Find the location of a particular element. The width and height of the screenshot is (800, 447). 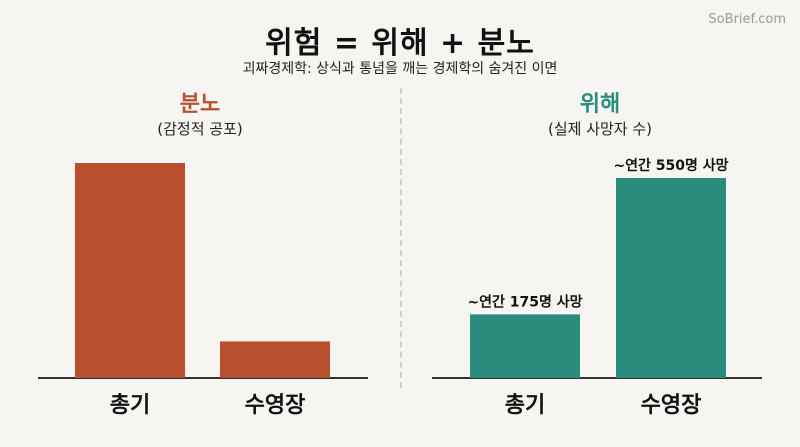

hazard-panel-subtitle: (실제 사망자 수) is located at coordinates (600, 129).